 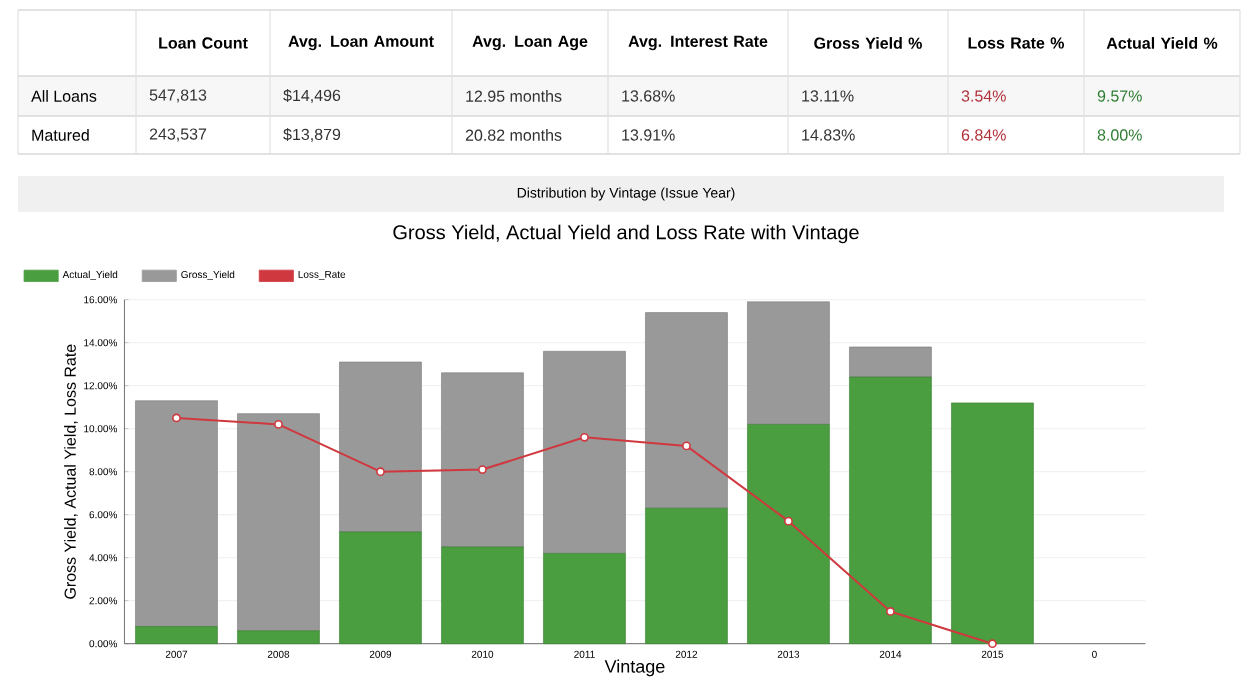 What do you see at coordinates (1119, 135) in the screenshot?
I see `text: 8.00%` at bounding box center [1119, 135].